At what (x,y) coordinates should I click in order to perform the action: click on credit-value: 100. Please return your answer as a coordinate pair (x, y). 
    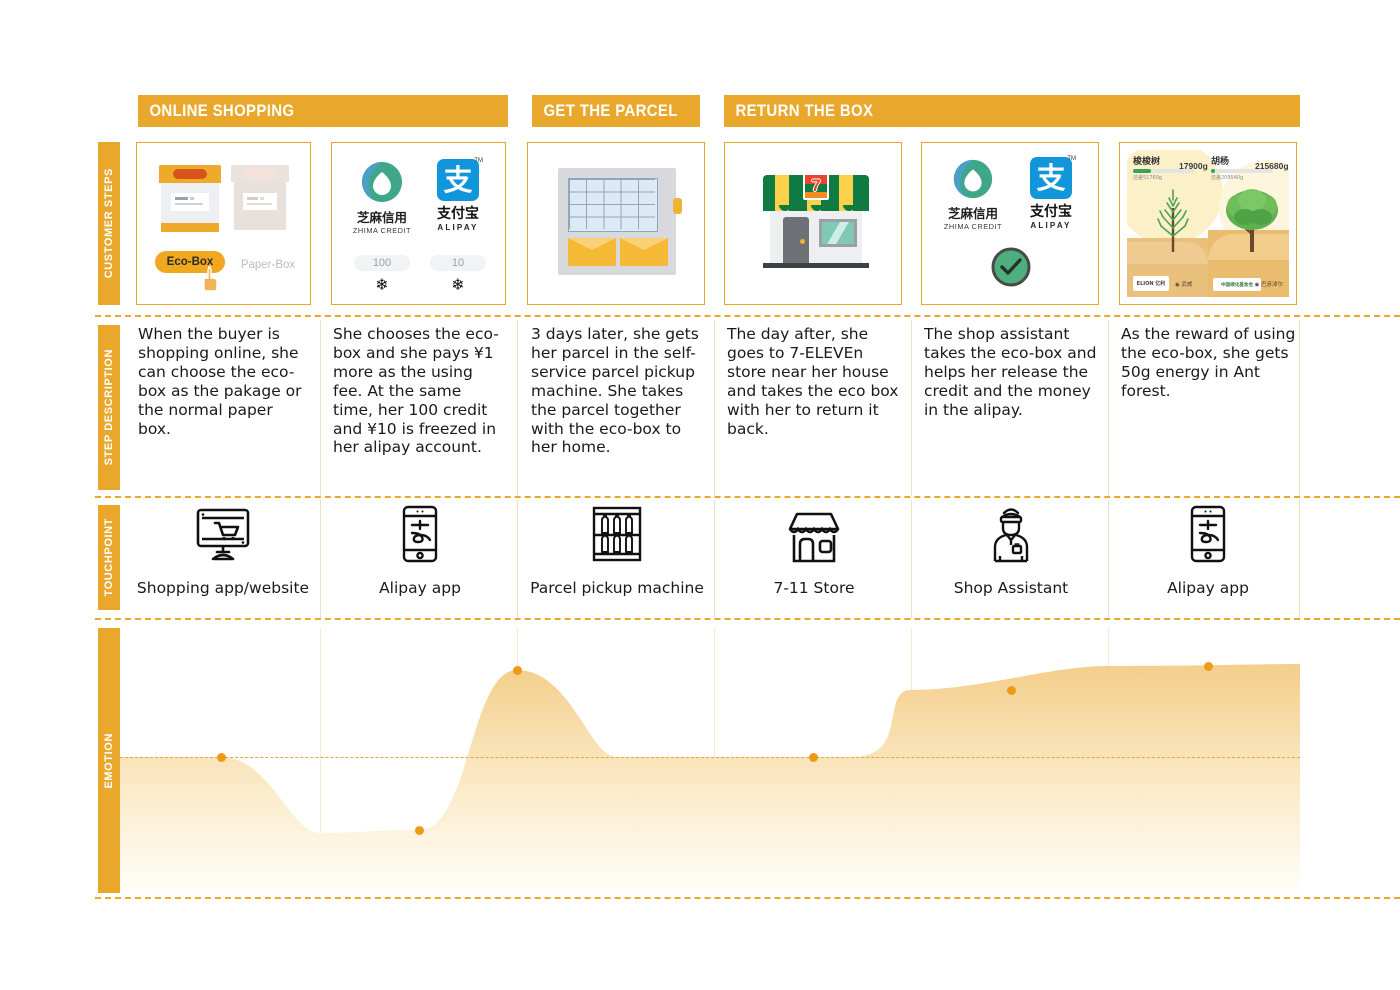
    Looking at the image, I should click on (382, 263).